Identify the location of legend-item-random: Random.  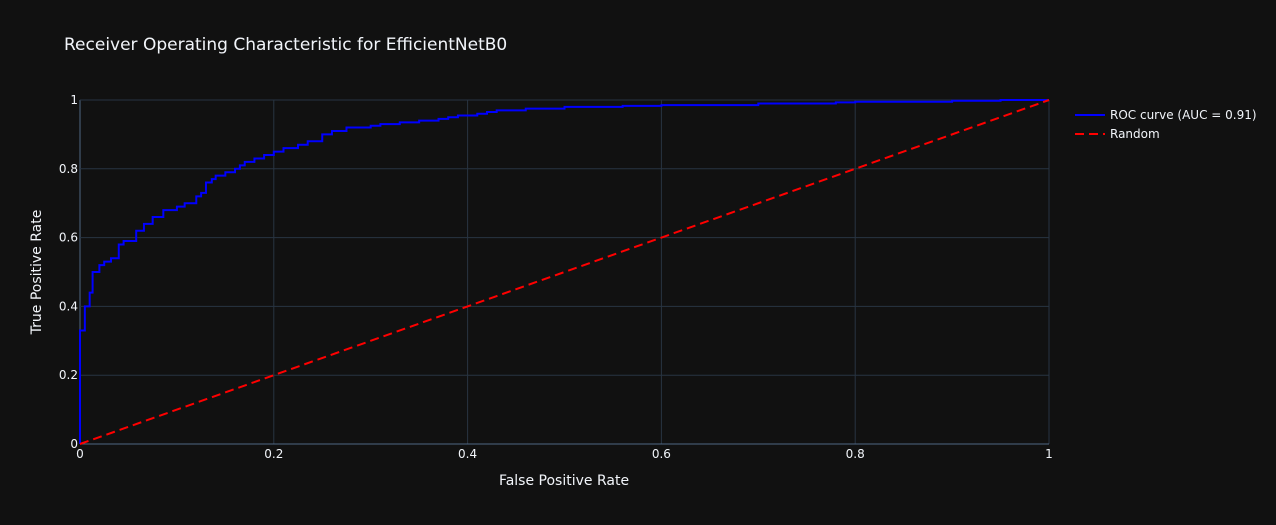
(1117, 134).